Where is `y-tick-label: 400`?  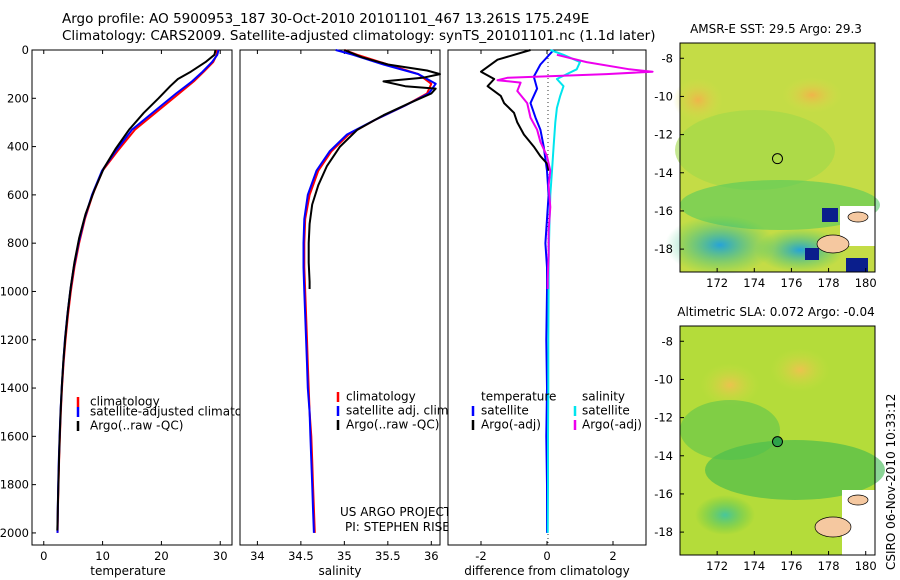
y-tick-label: 400 is located at coordinates (18, 147).